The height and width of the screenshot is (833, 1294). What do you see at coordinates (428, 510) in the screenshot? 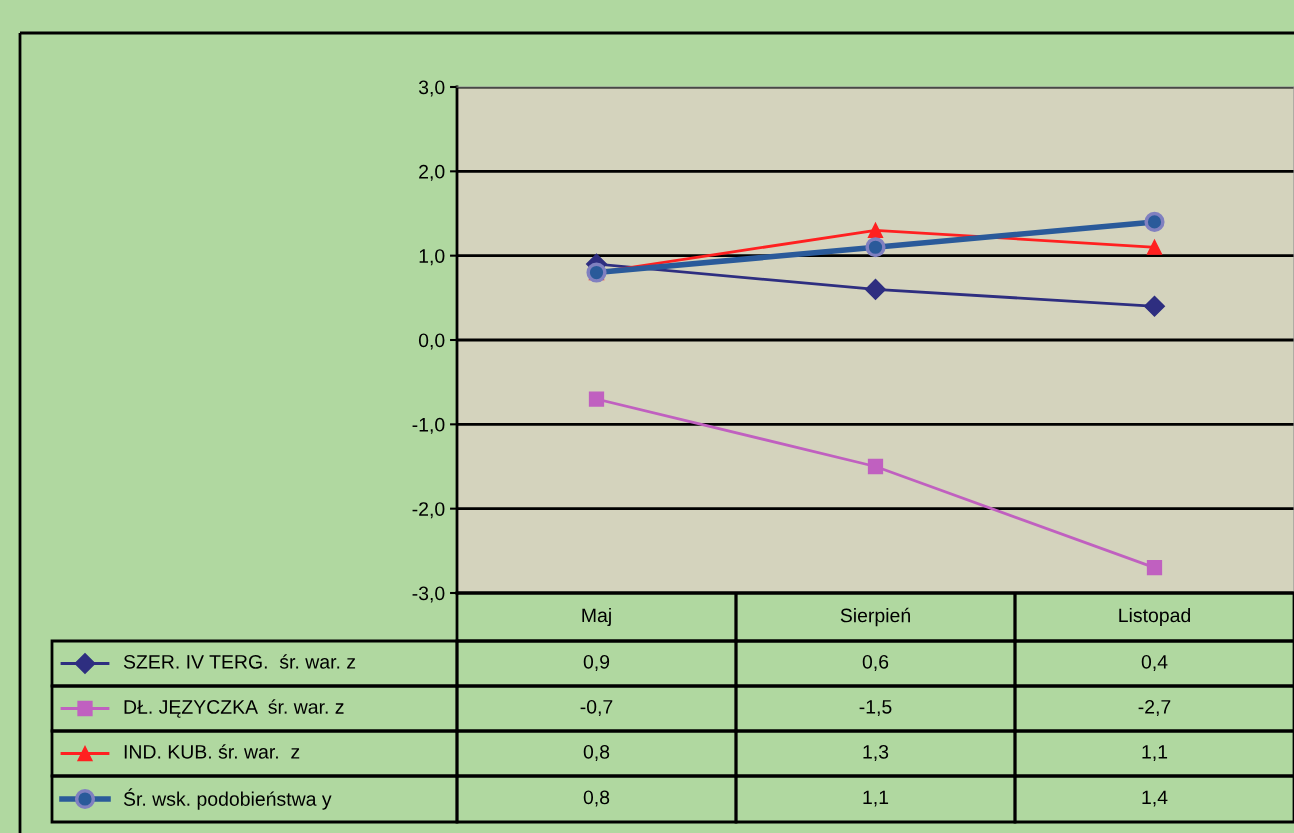
I see `y-tick-label: -2,0` at bounding box center [428, 510].